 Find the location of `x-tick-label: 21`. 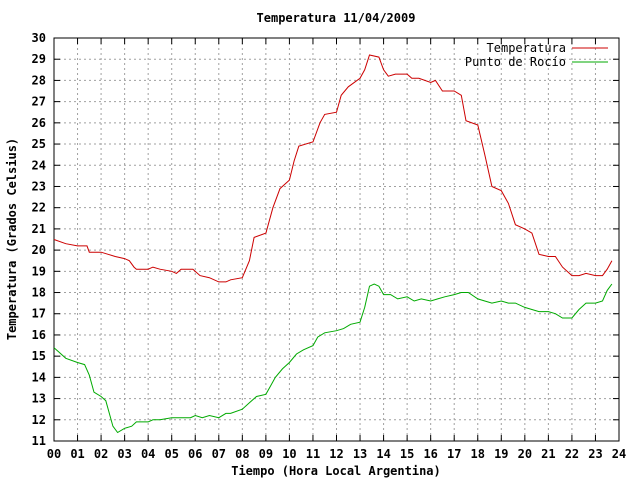

x-tick-label: 21 is located at coordinates (548, 454).